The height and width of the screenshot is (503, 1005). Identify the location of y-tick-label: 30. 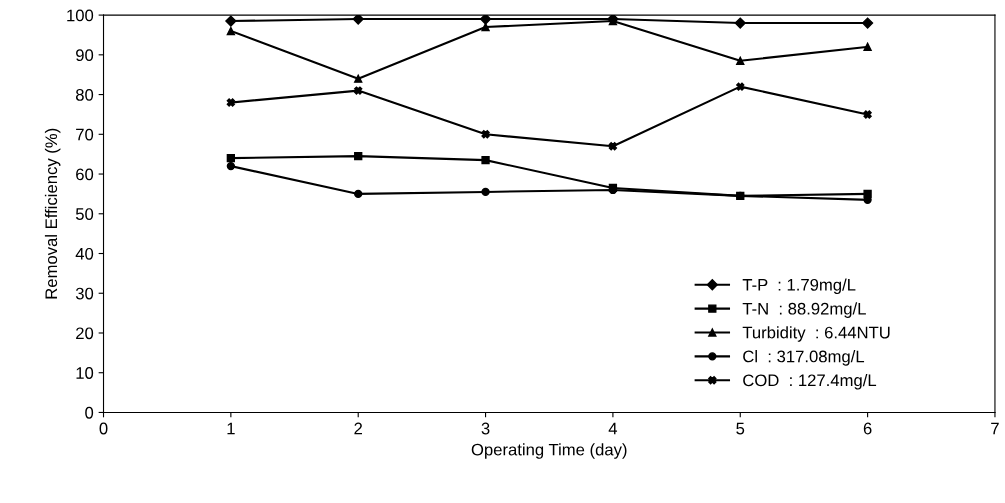
(84, 293).